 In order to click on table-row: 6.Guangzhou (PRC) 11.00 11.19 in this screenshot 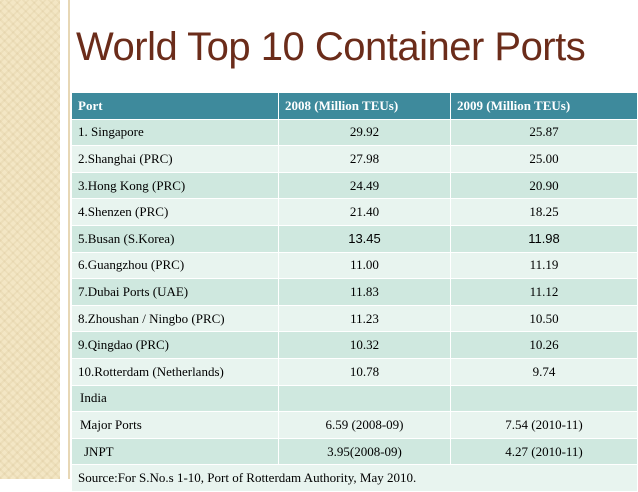, I will do `click(354, 265)`.